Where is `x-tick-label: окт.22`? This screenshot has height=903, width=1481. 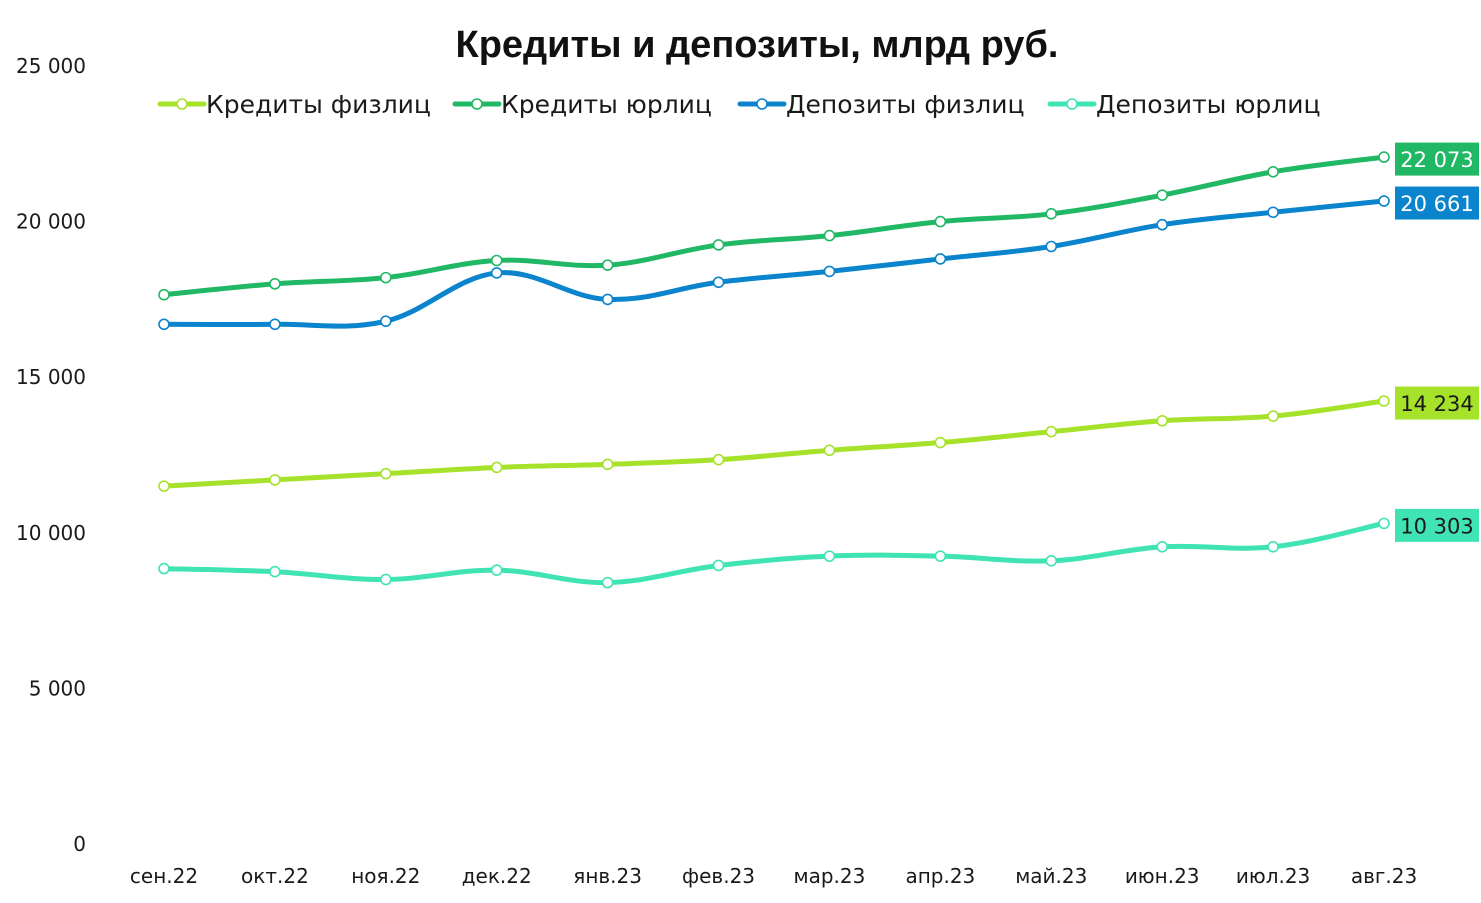
x-tick-label: окт.22 is located at coordinates (275, 876).